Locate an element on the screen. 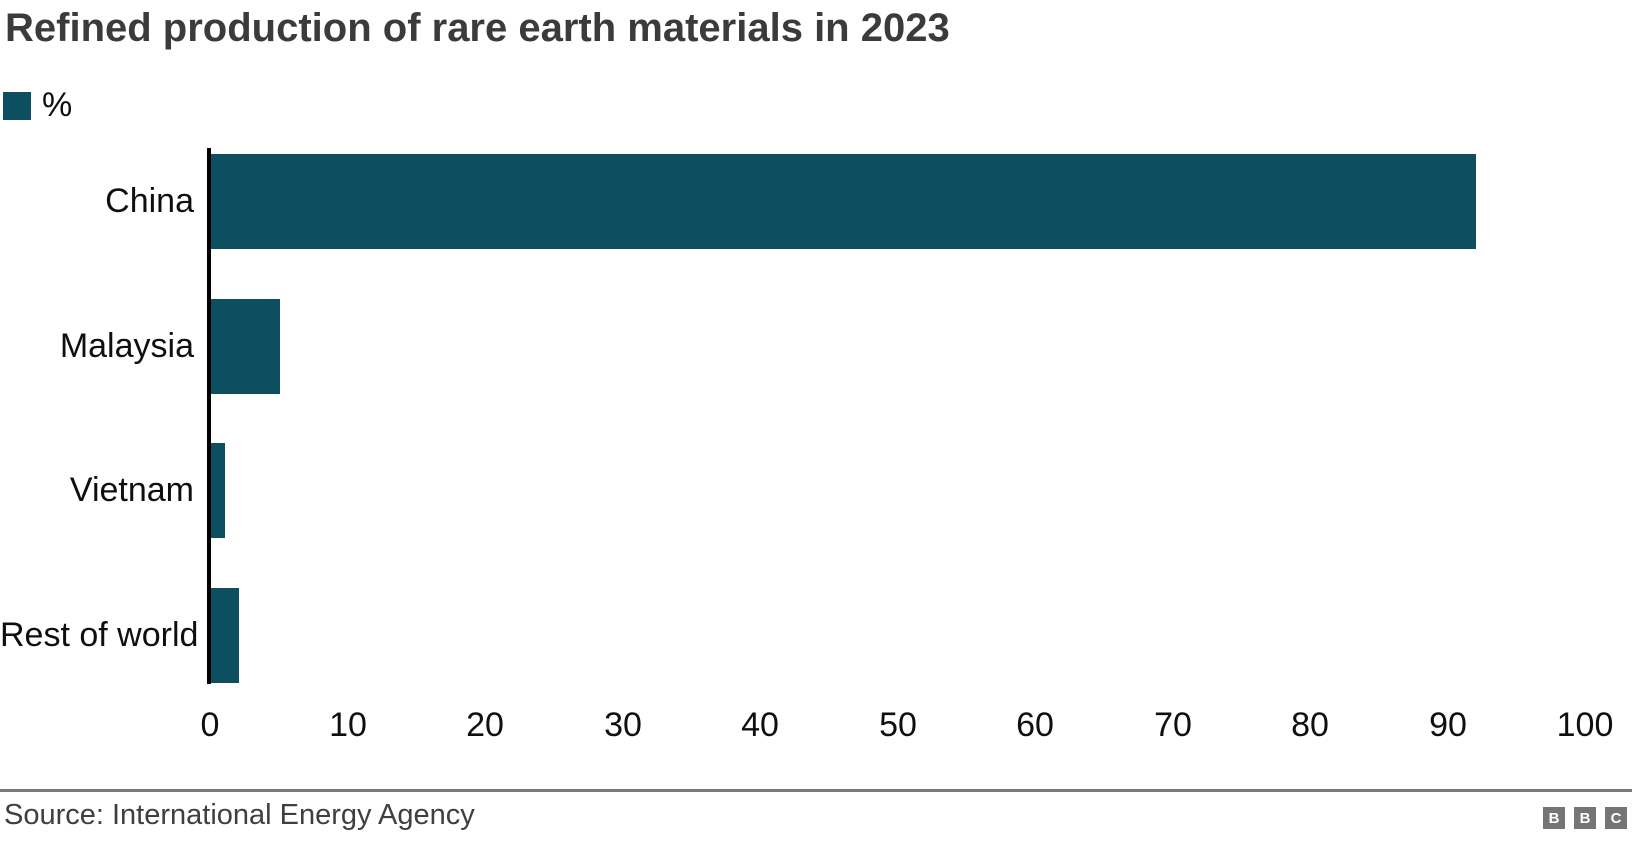 The width and height of the screenshot is (1632, 846). bbc-logo-block: C is located at coordinates (1616, 818).